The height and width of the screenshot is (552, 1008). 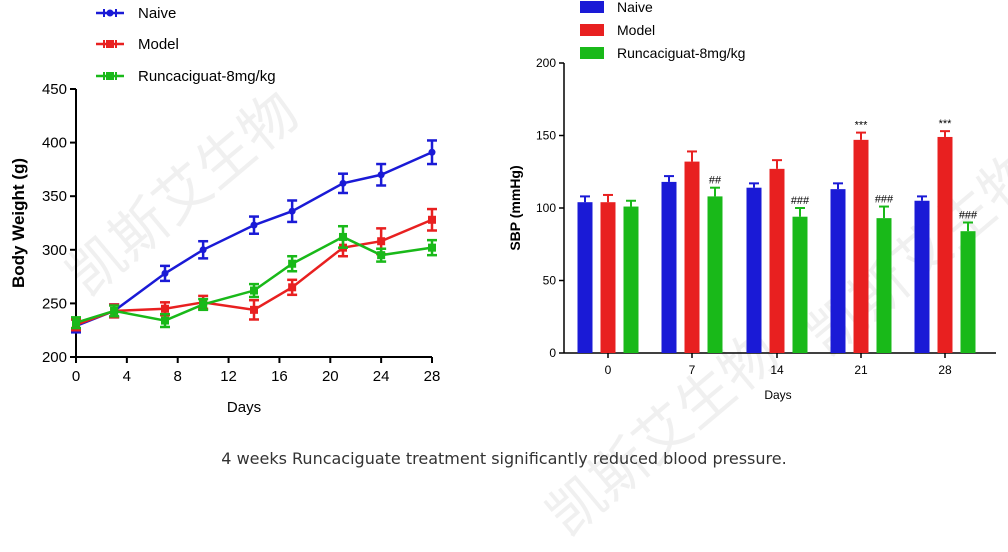 I want to click on x-tick-label: 8, so click(x=178, y=376).